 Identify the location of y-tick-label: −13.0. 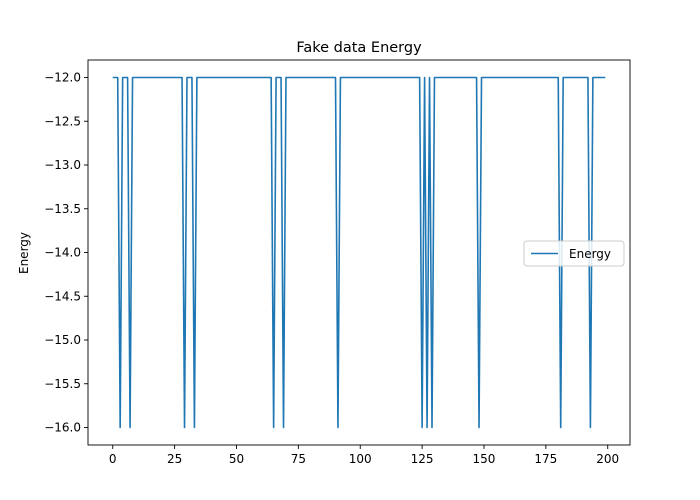
(62, 165).